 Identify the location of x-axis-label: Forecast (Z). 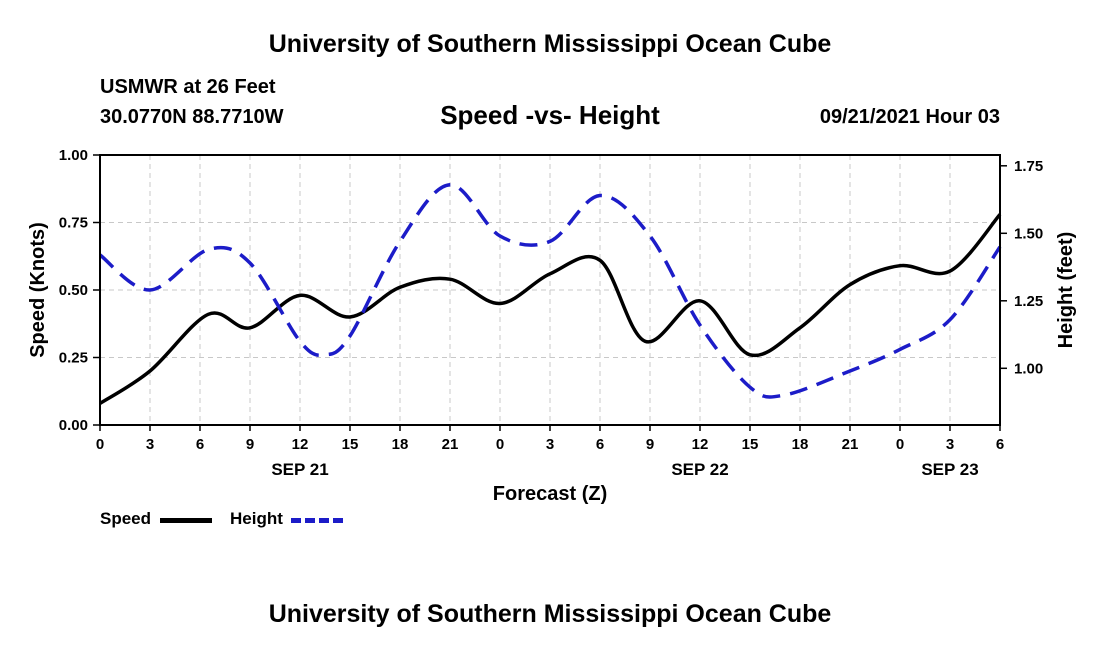
(550, 494).